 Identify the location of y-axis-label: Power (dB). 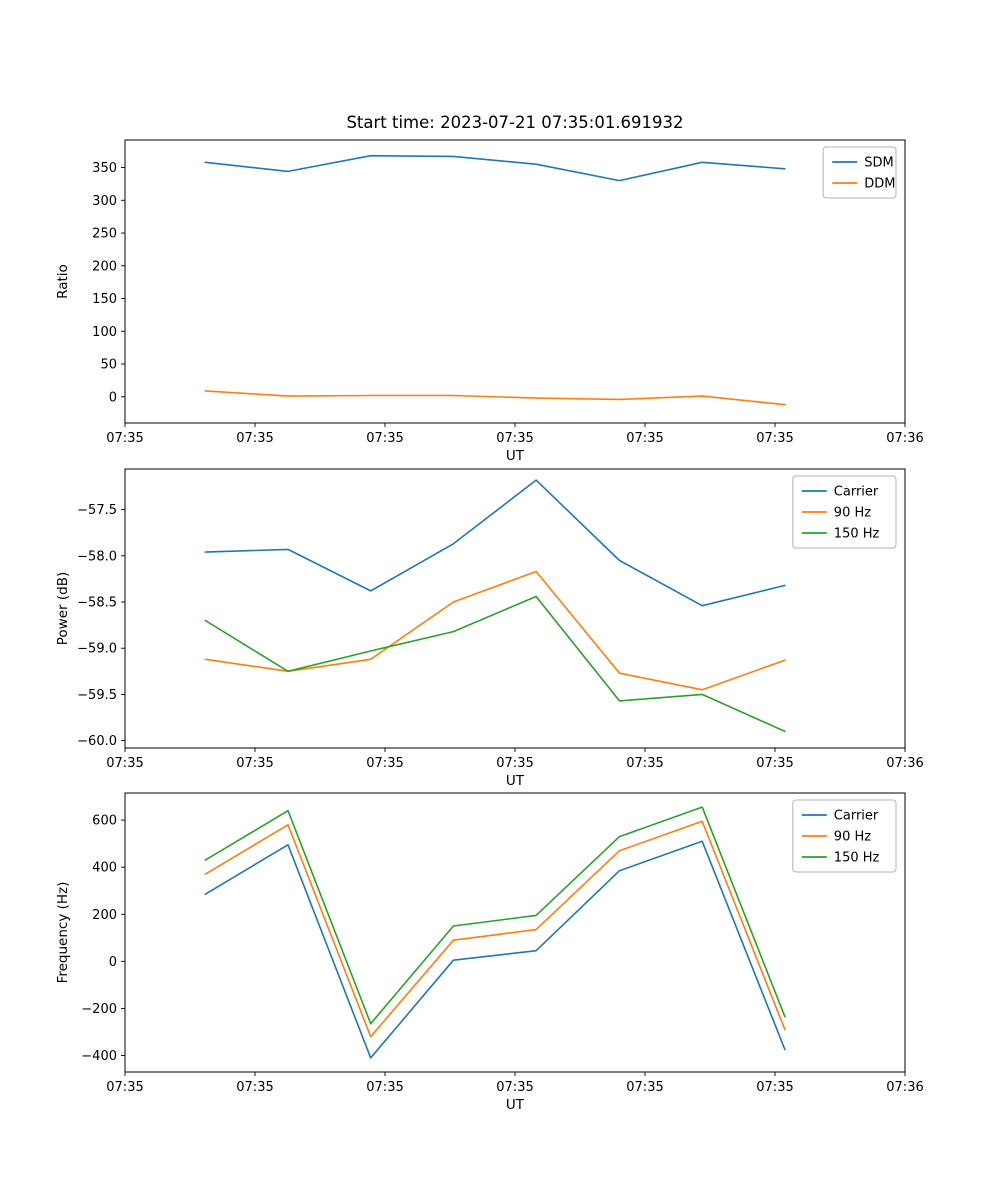
(63, 608).